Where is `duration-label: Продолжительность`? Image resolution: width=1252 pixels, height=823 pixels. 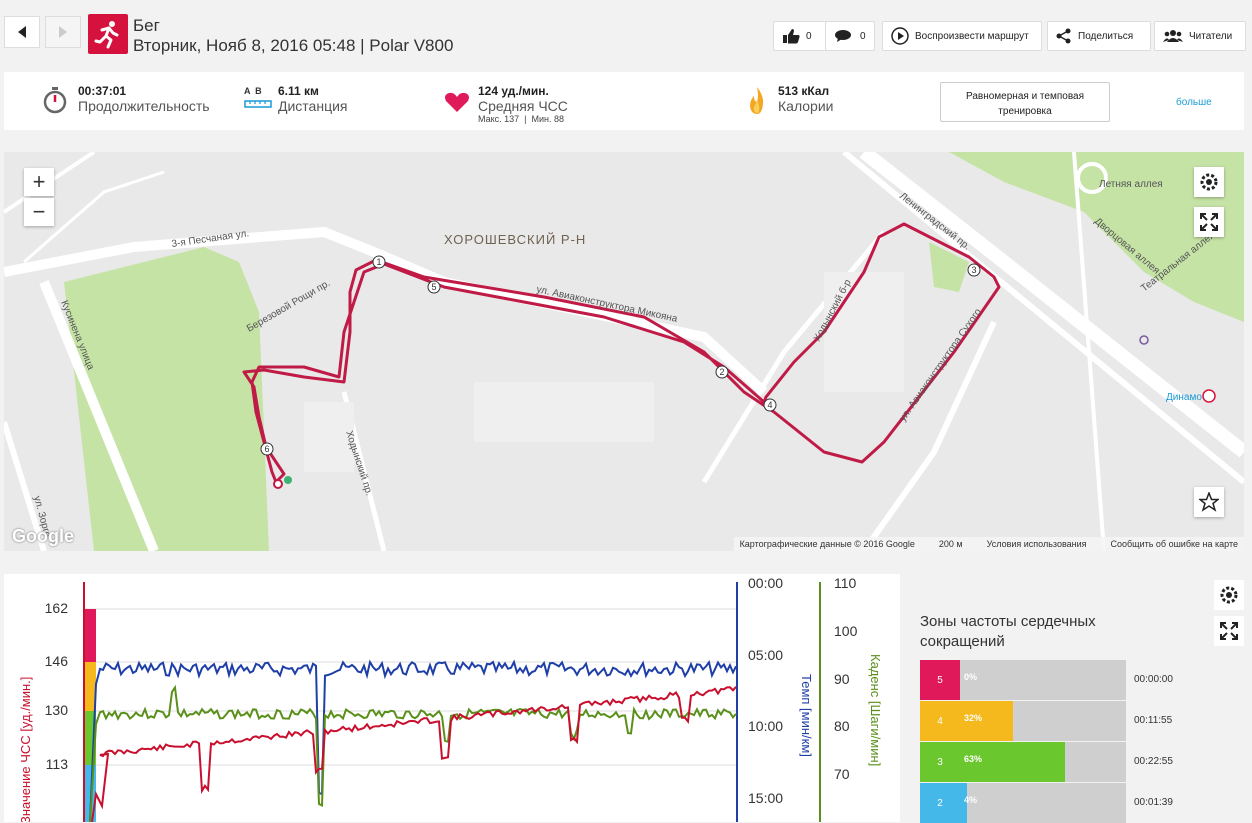
duration-label: Продолжительность is located at coordinates (144, 106).